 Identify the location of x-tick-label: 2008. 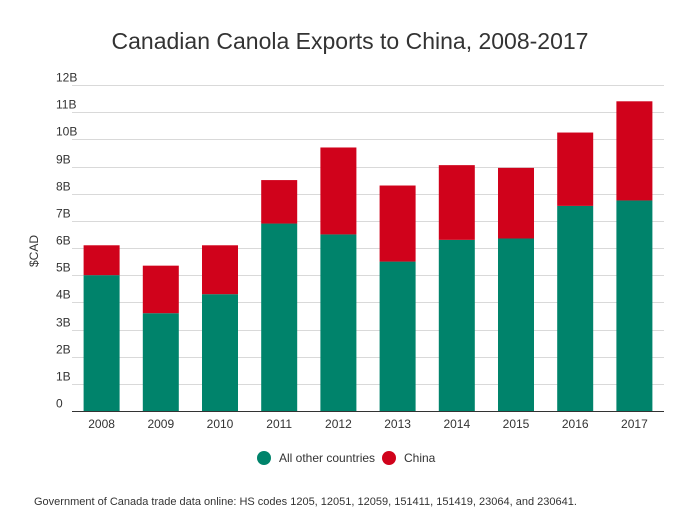
(101, 424).